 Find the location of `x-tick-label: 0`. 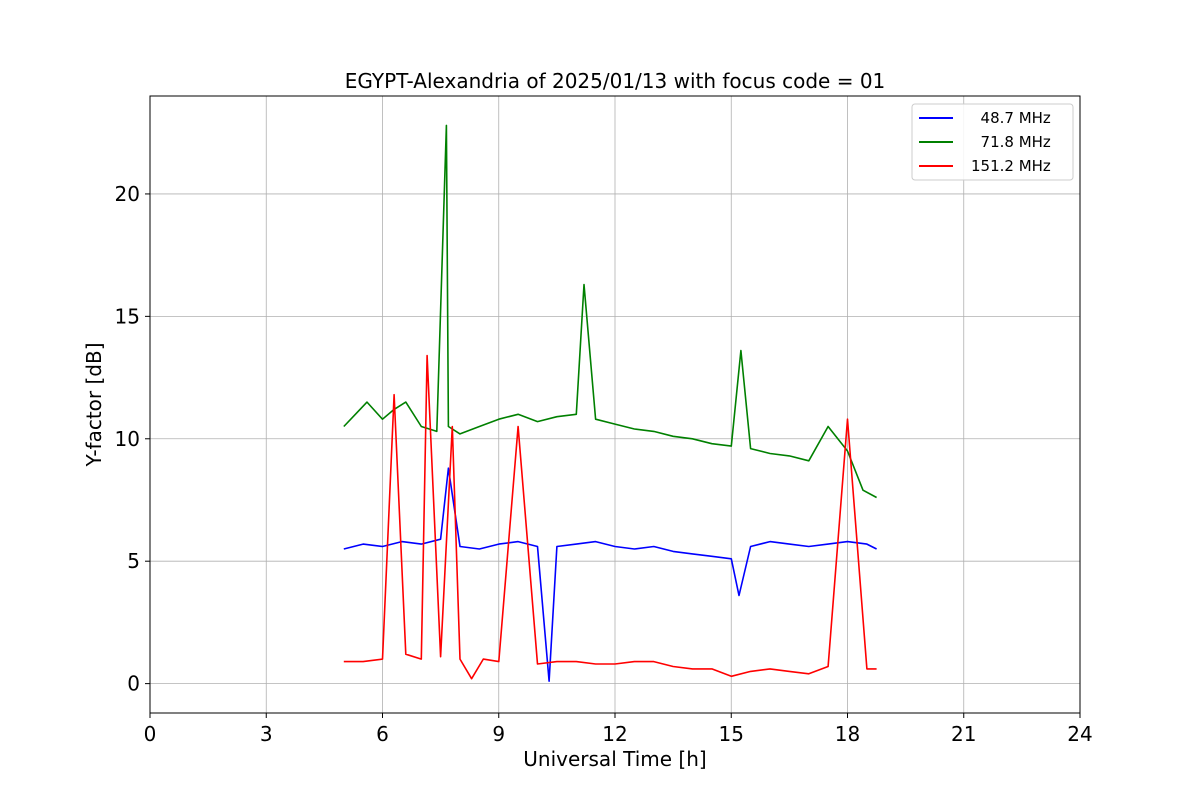

x-tick-label: 0 is located at coordinates (150, 734).